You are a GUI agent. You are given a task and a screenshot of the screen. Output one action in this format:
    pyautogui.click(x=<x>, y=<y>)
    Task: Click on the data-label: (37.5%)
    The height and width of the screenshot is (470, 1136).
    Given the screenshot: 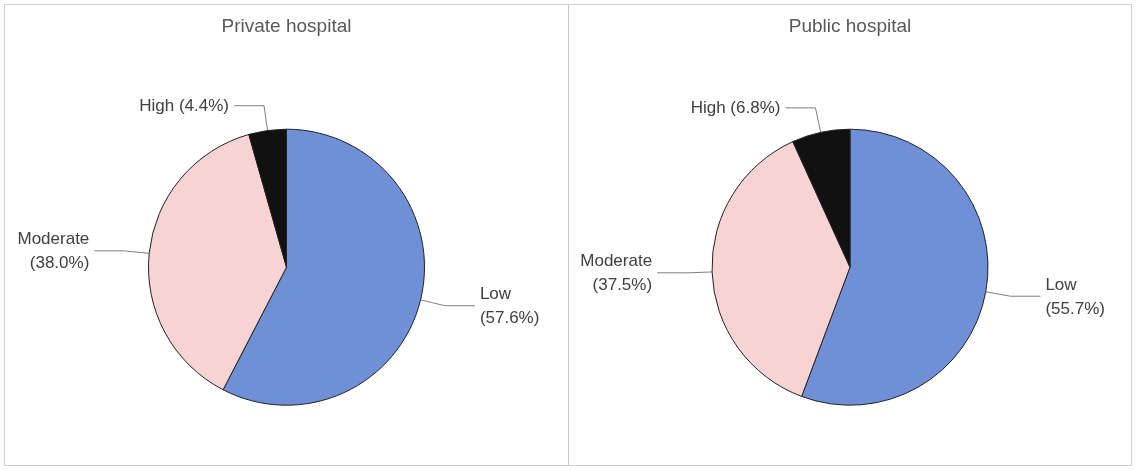 What is the action you would take?
    pyautogui.click(x=622, y=285)
    